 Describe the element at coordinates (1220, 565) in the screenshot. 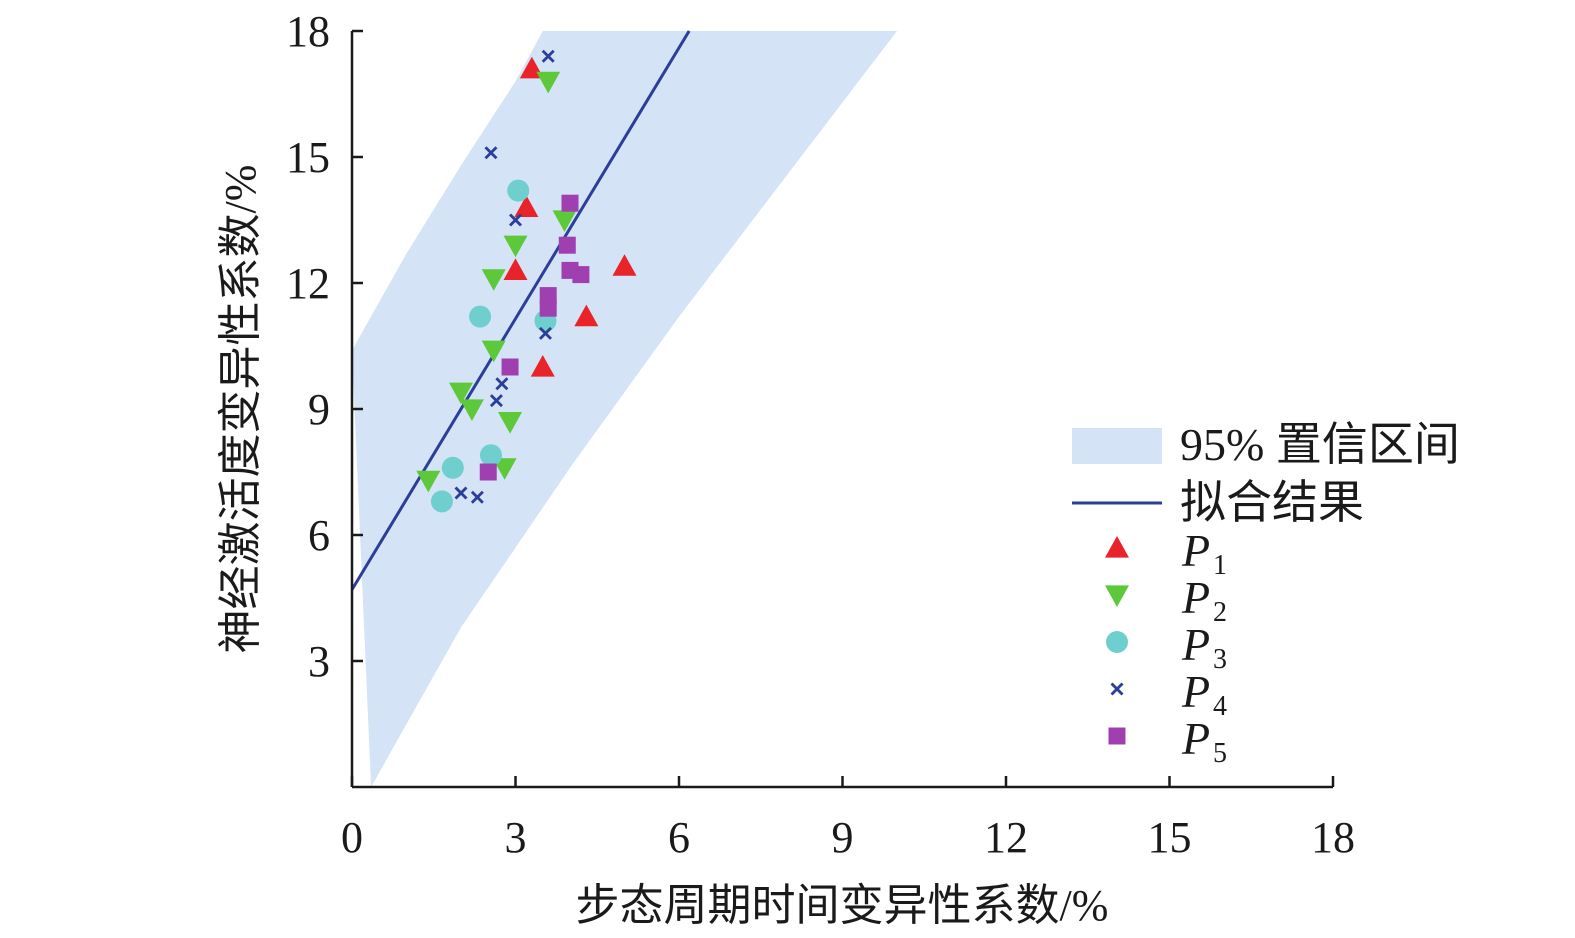

I see `legend-subscript-p1: 1` at that location.